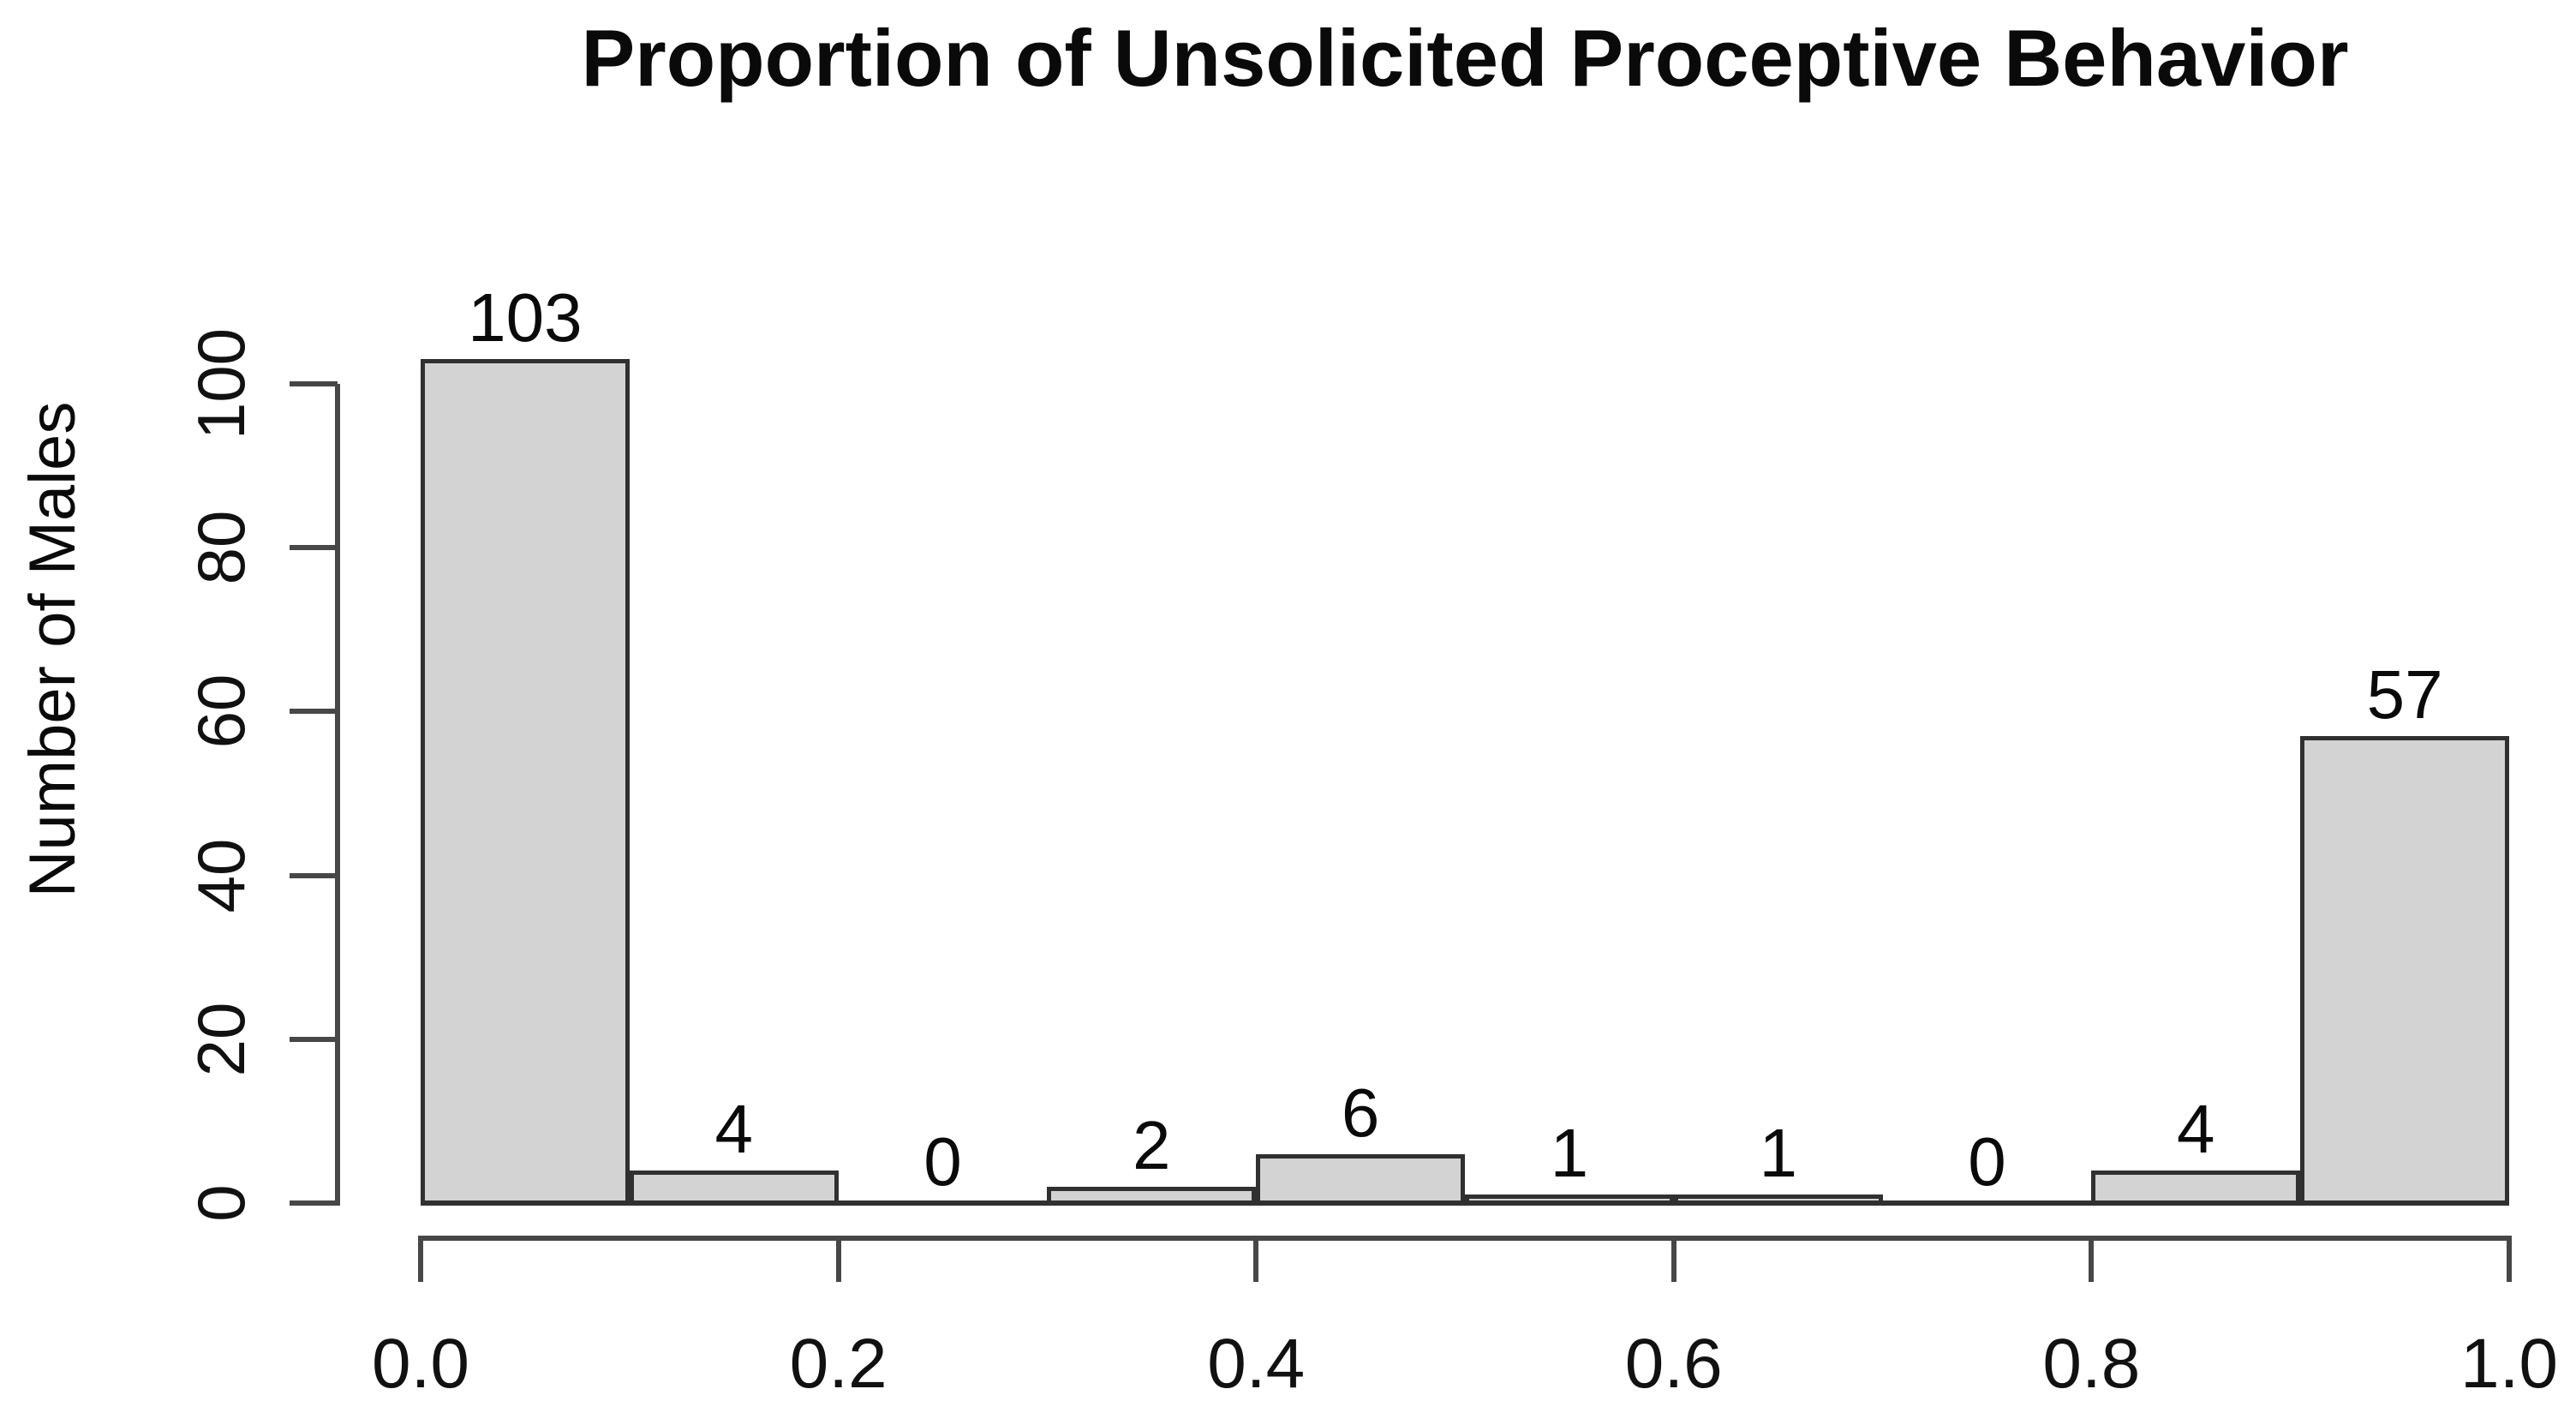 The width and height of the screenshot is (2576, 1425). Describe the element at coordinates (2091, 1364) in the screenshot. I see `x-tick-label: 0.8` at that location.